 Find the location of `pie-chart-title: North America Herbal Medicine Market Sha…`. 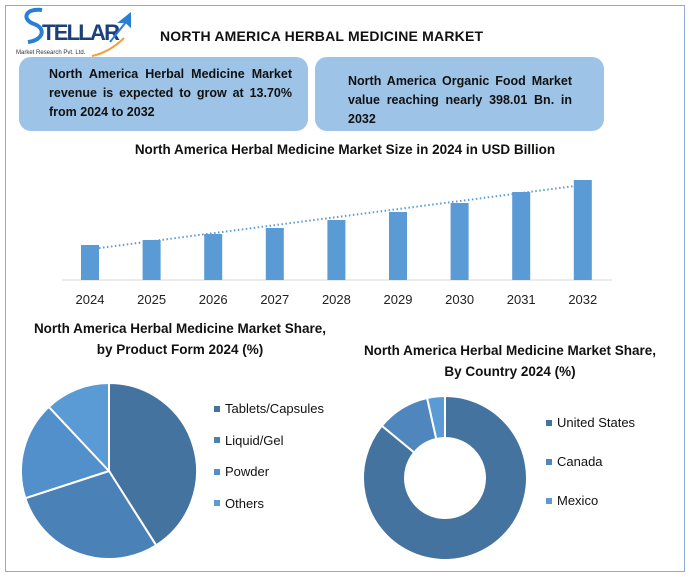

pie-chart-title: North America Herbal Medicine Market Sha… is located at coordinates (180, 339).